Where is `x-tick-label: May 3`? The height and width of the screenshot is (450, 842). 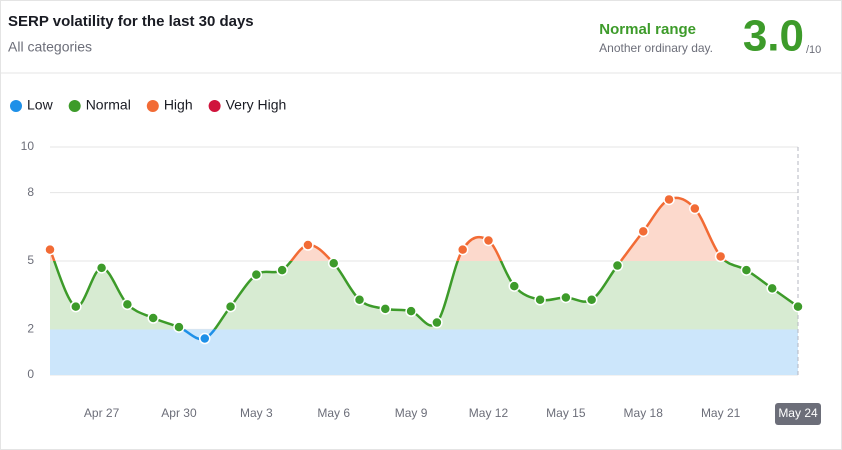 x-tick-label: May 3 is located at coordinates (256, 413).